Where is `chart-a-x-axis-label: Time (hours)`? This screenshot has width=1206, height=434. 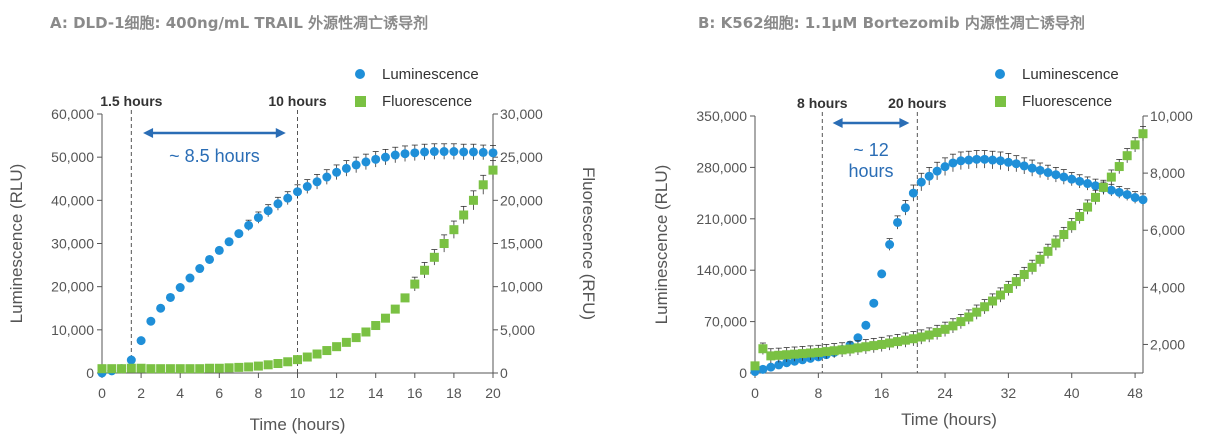 chart-a-x-axis-label: Time (hours) is located at coordinates (298, 424).